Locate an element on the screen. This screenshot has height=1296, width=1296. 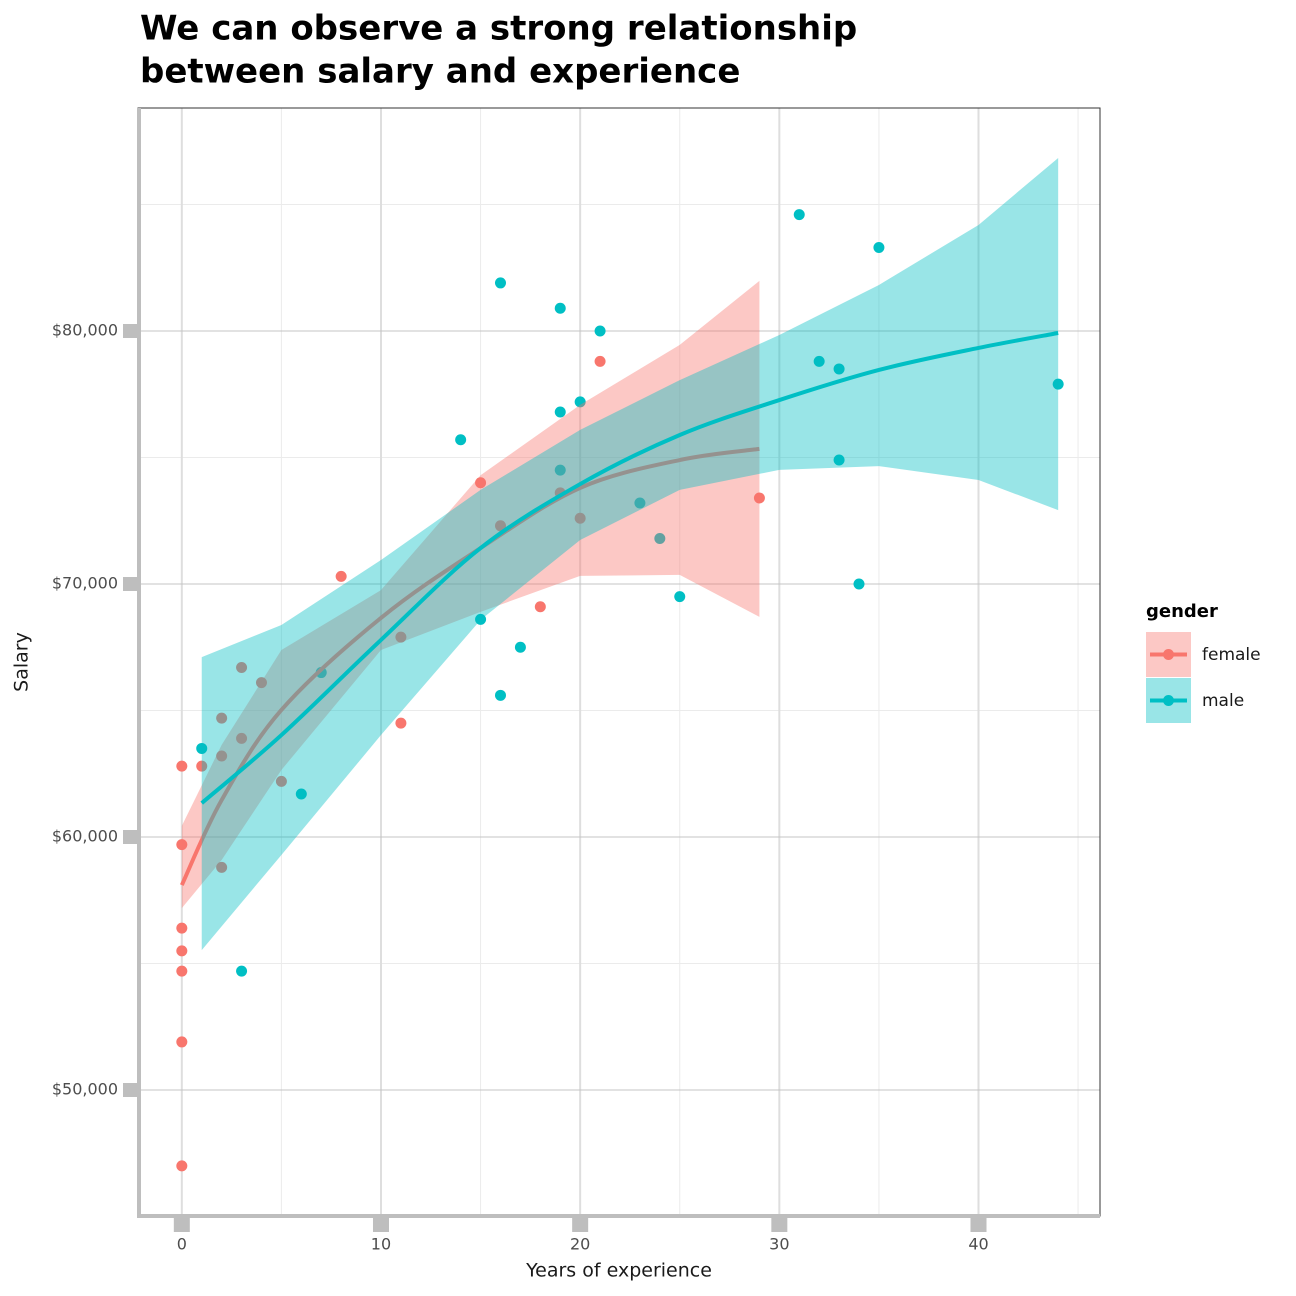
y-tick-label: $60,000 is located at coordinates (85, 836).